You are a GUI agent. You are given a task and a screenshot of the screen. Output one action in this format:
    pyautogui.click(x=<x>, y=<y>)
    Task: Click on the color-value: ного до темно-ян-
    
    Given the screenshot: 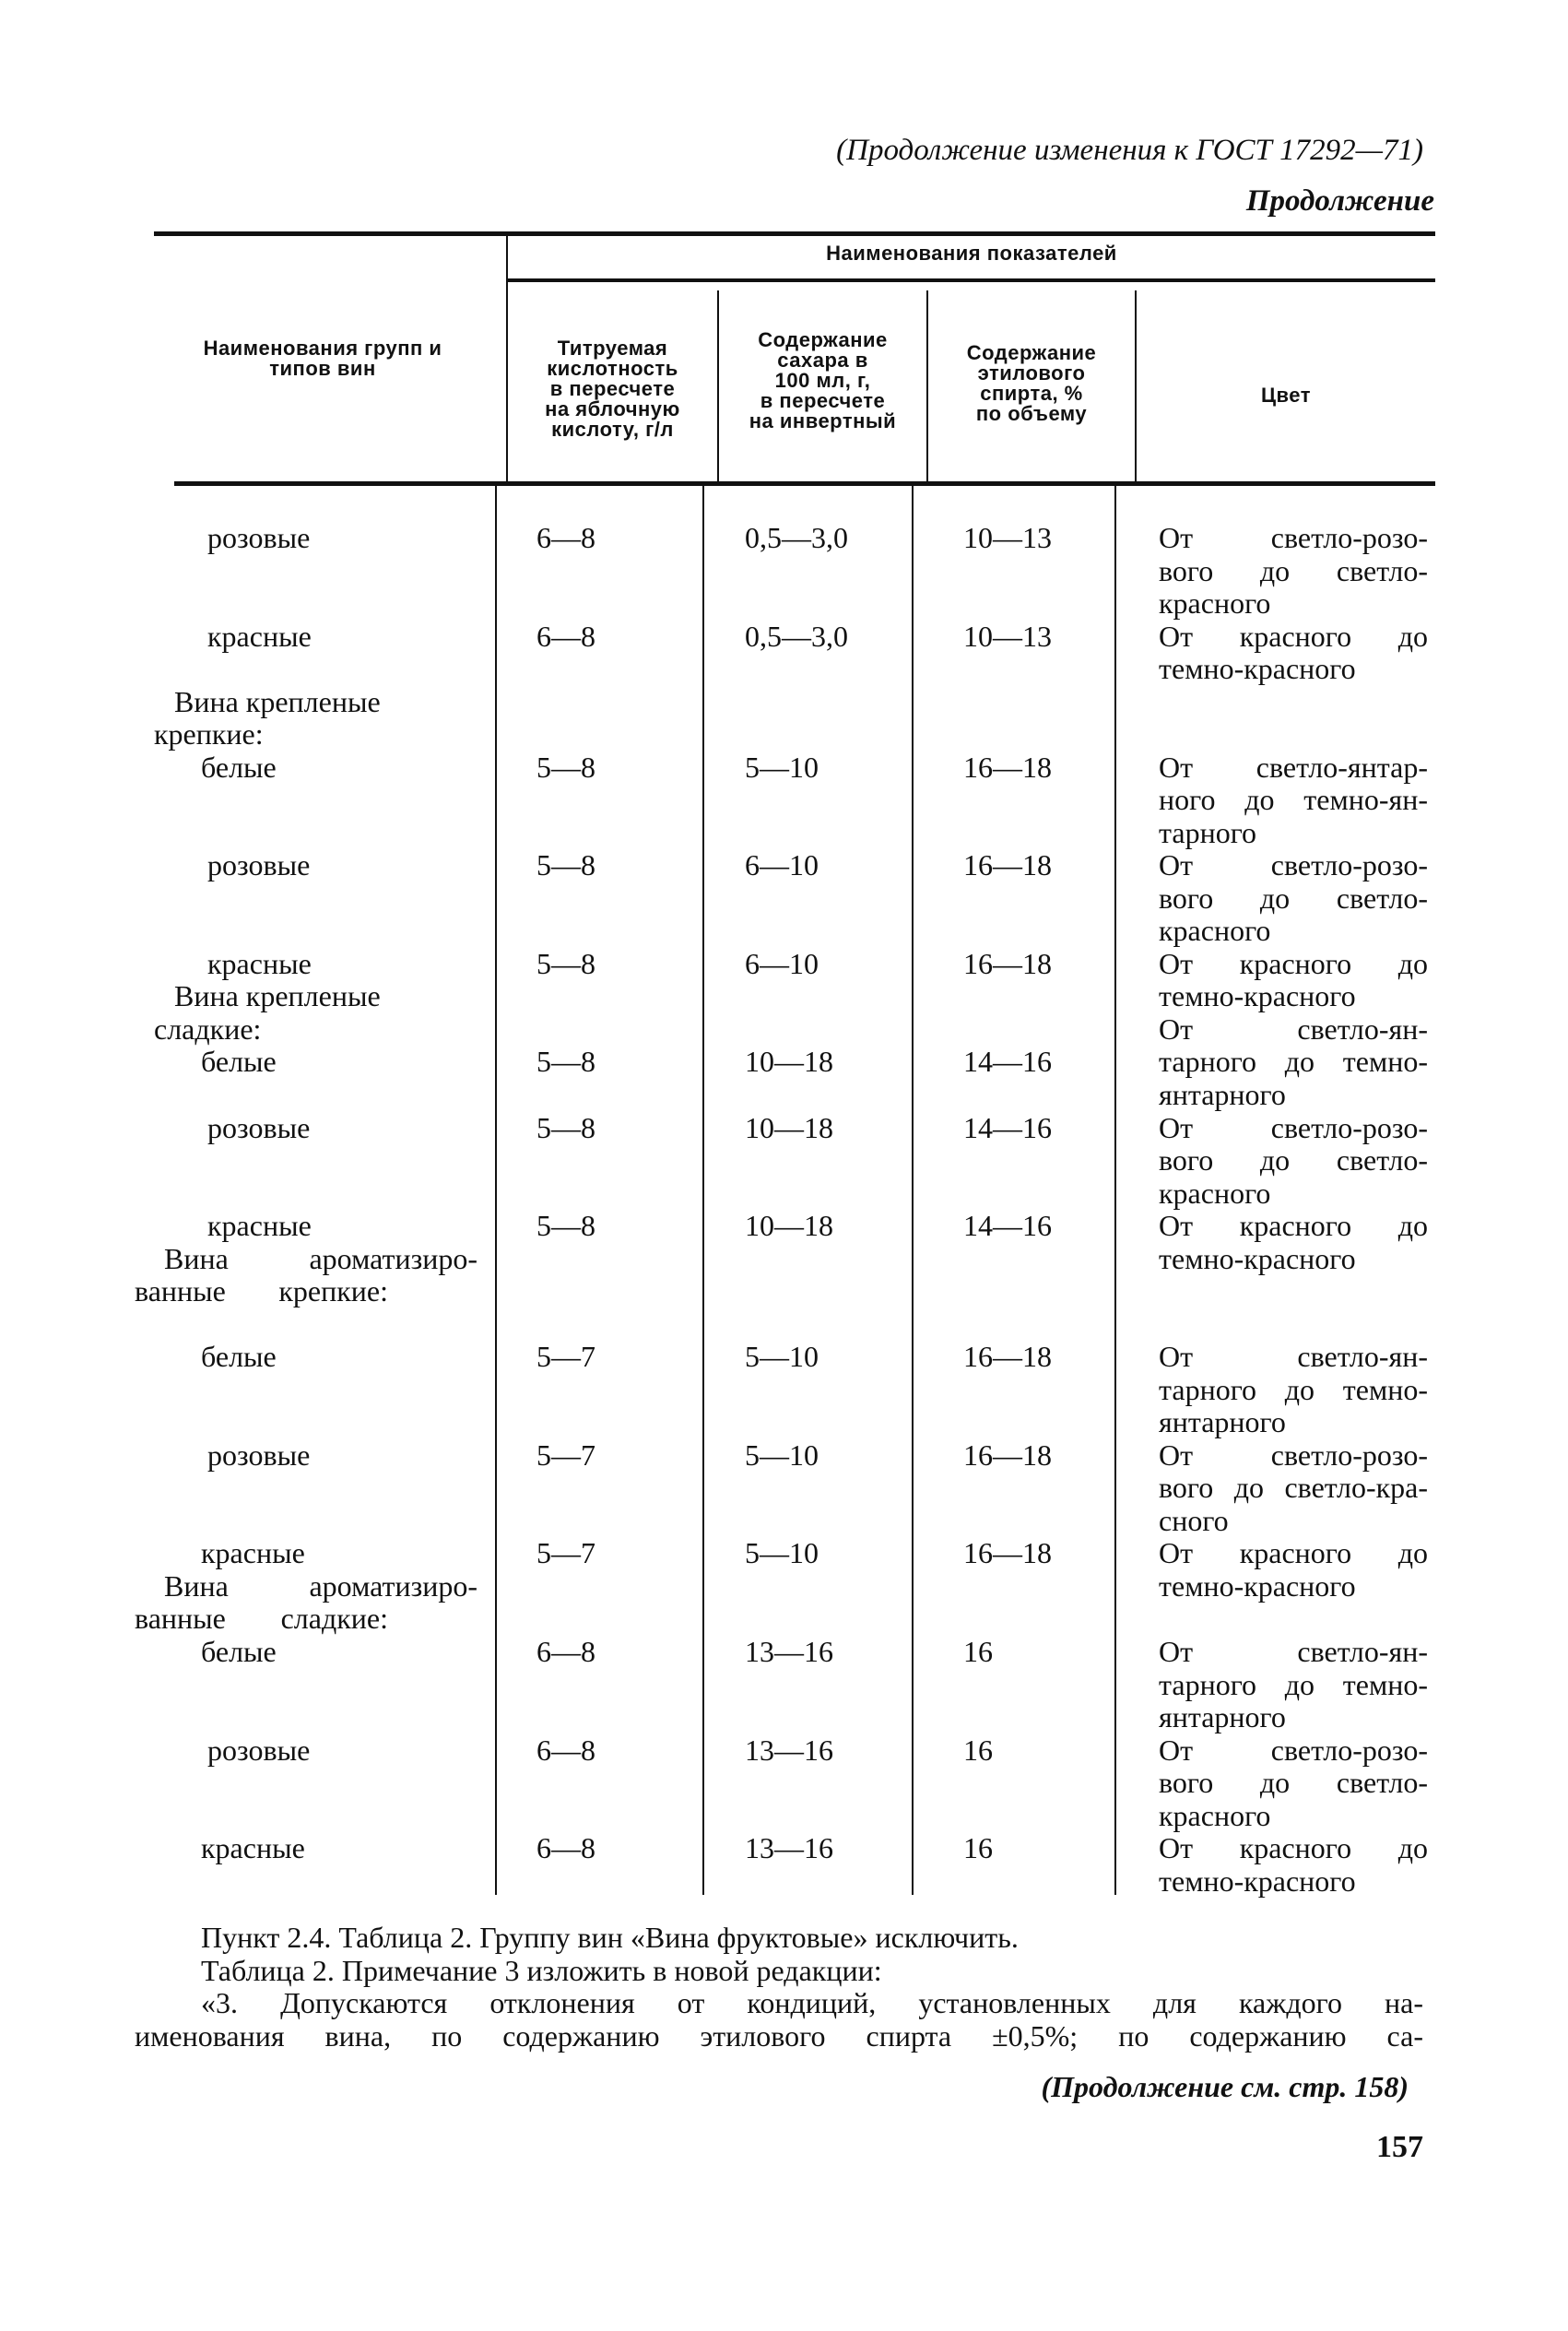 What is the action you would take?
    pyautogui.click(x=1293, y=800)
    